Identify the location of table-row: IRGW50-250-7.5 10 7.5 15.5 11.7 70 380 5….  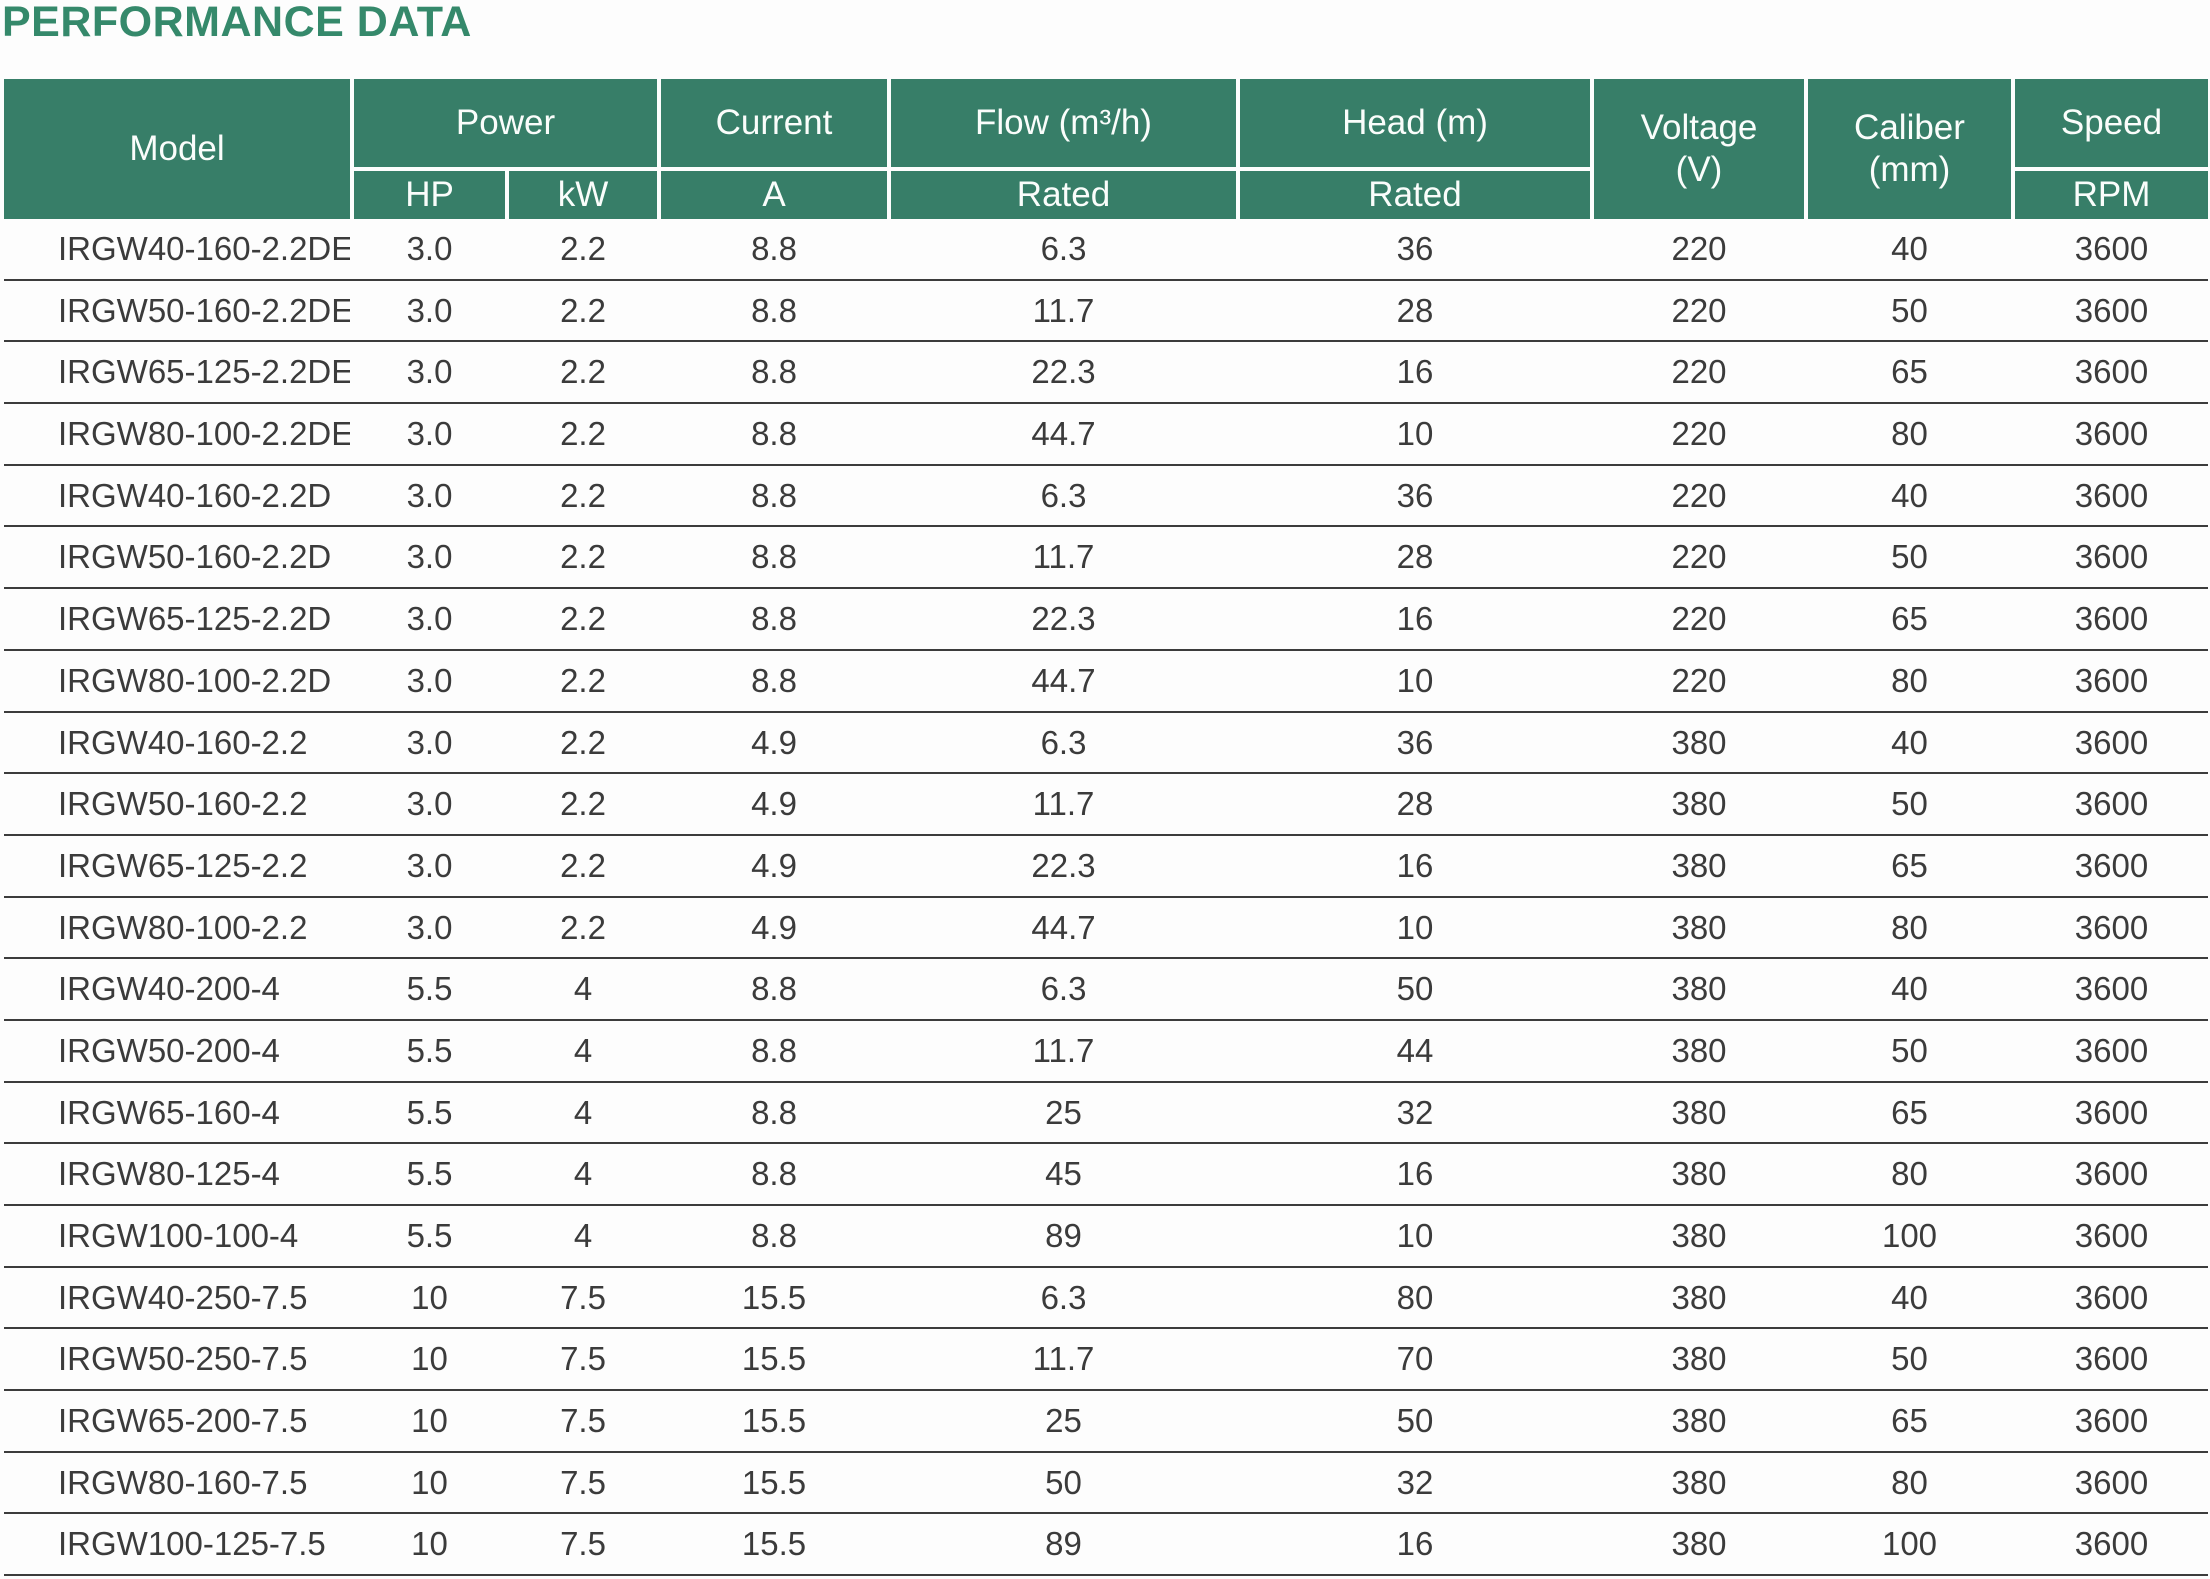
(1106, 1360).